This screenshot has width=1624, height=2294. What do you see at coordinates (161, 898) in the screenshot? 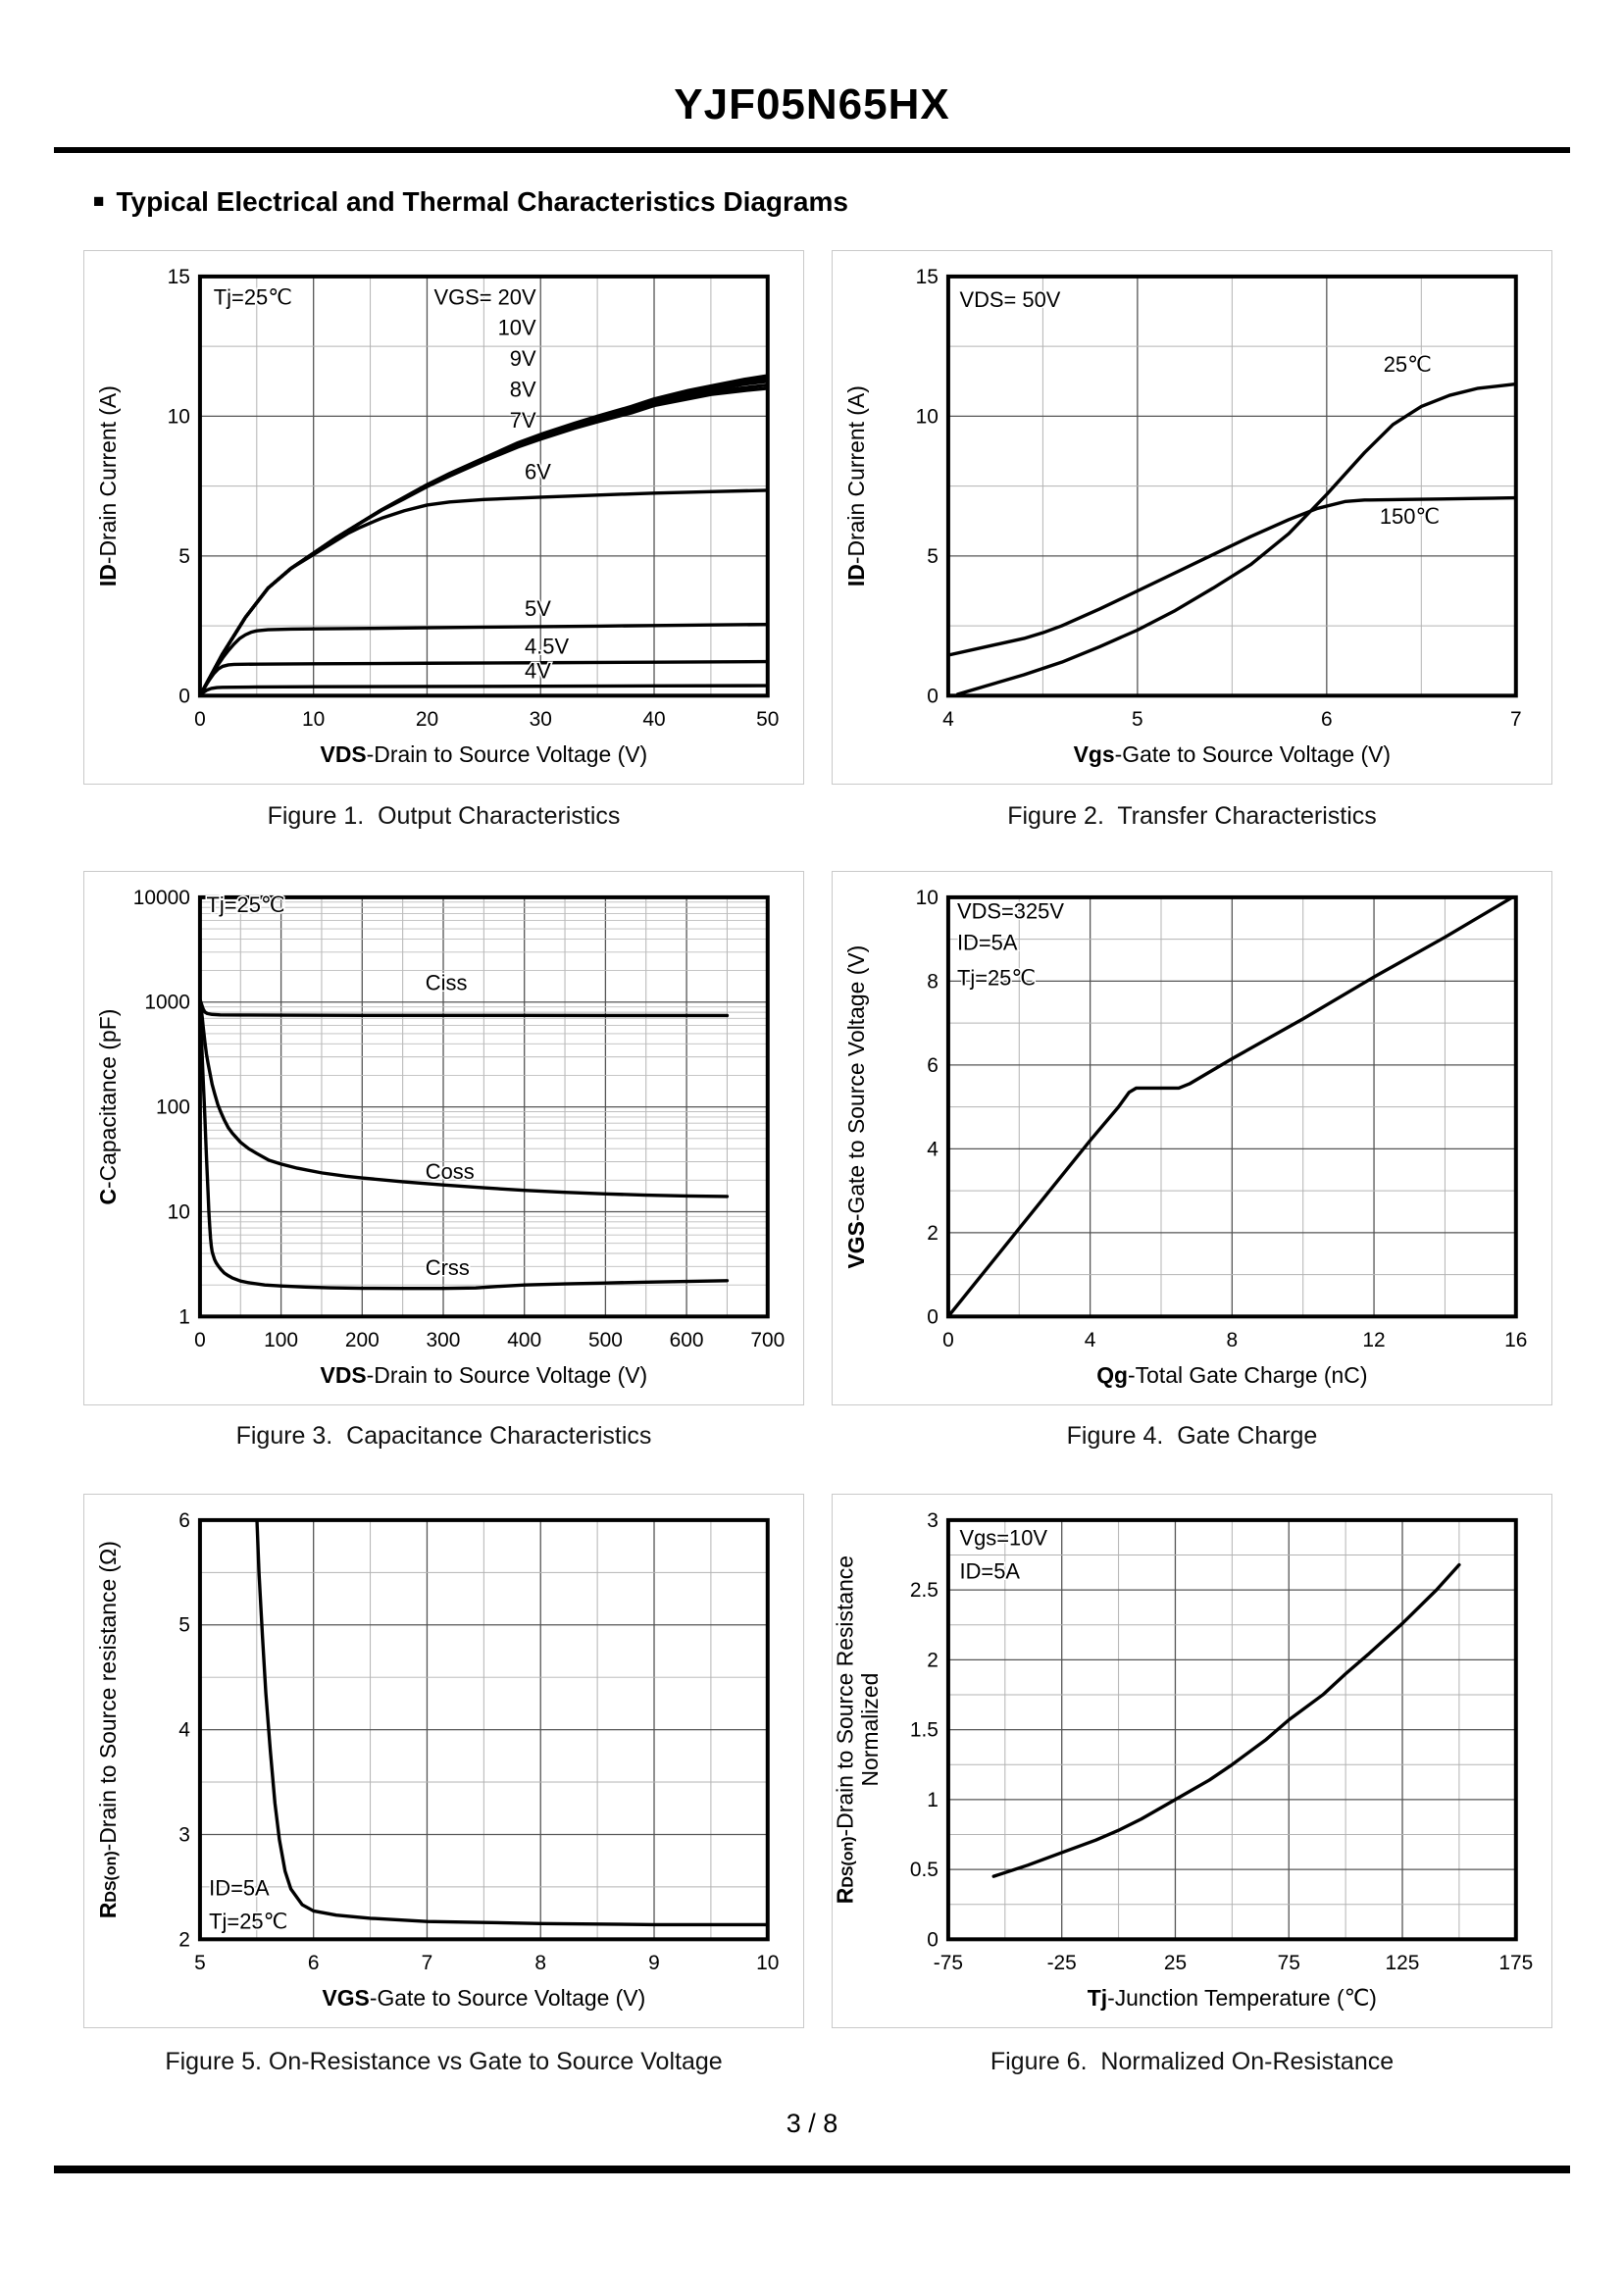
I see `y-tick-label: 10000` at bounding box center [161, 898].